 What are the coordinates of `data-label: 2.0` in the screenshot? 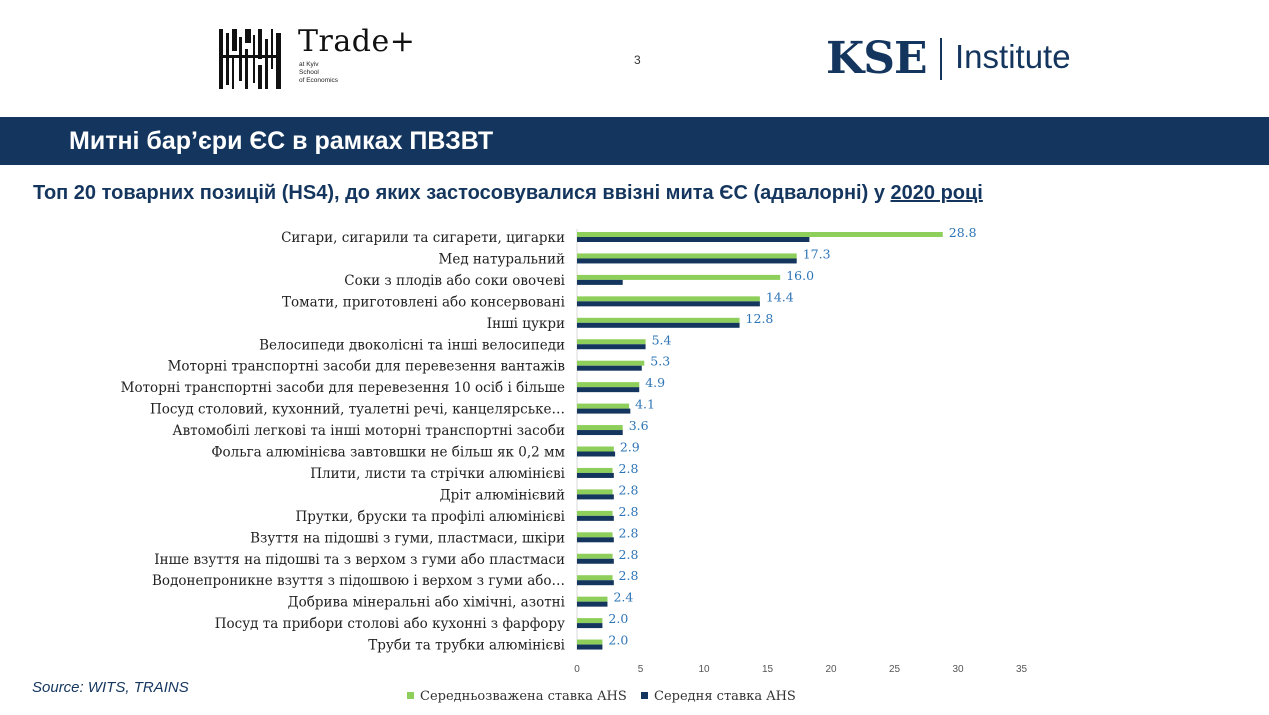 It's located at (618, 618).